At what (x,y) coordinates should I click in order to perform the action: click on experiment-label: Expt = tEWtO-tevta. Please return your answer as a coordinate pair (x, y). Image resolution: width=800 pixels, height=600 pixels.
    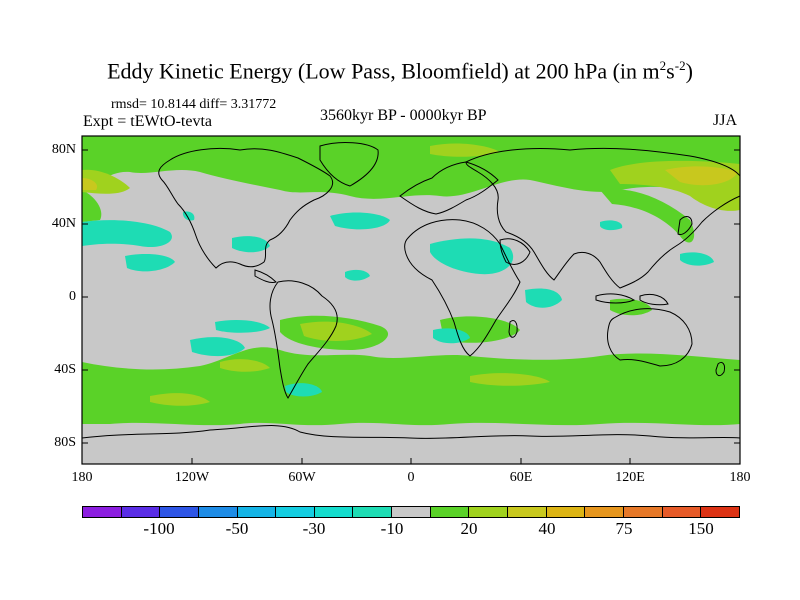
    Looking at the image, I should click on (147, 121).